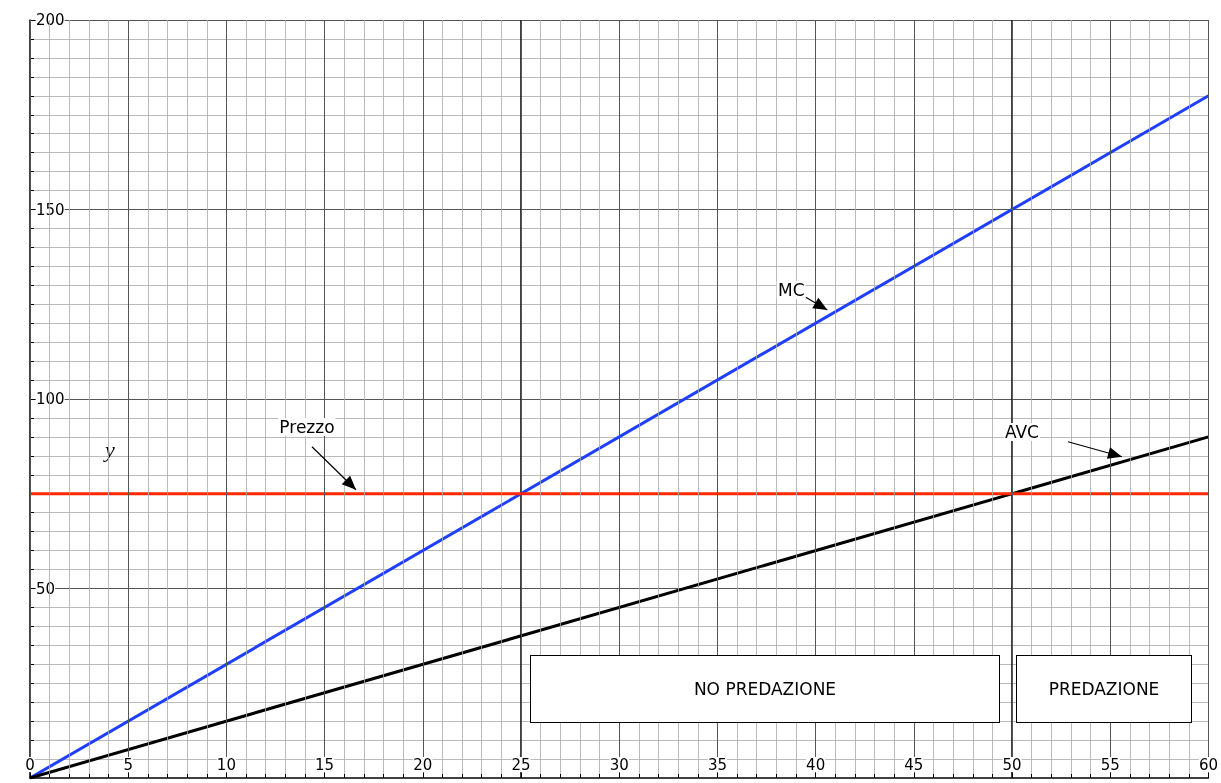 The height and width of the screenshot is (783, 1221). Describe the element at coordinates (423, 764) in the screenshot. I see `x-tick-label: 20` at that location.